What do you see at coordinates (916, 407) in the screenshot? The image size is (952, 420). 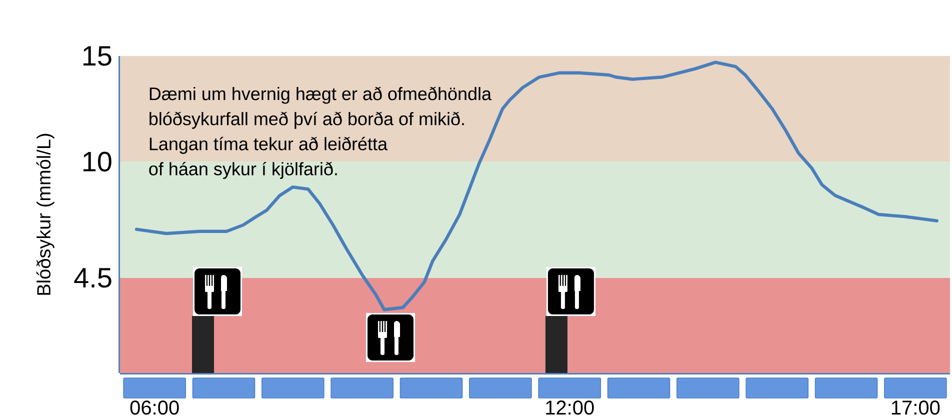 I see `x-tick-label: 17:00` at bounding box center [916, 407].